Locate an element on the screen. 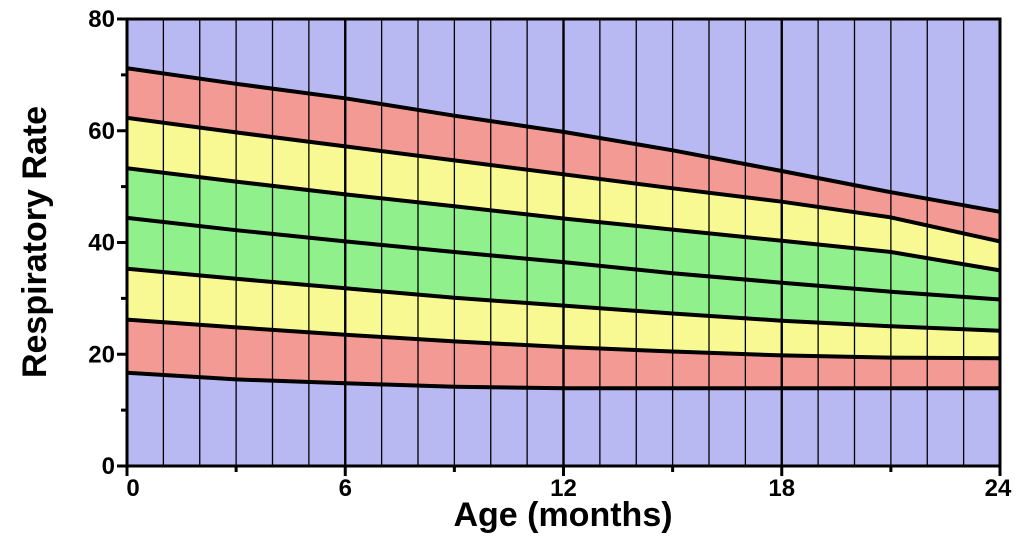 The height and width of the screenshot is (540, 1021). y-axis-title: Respiratory Rate is located at coordinates (35, 242).